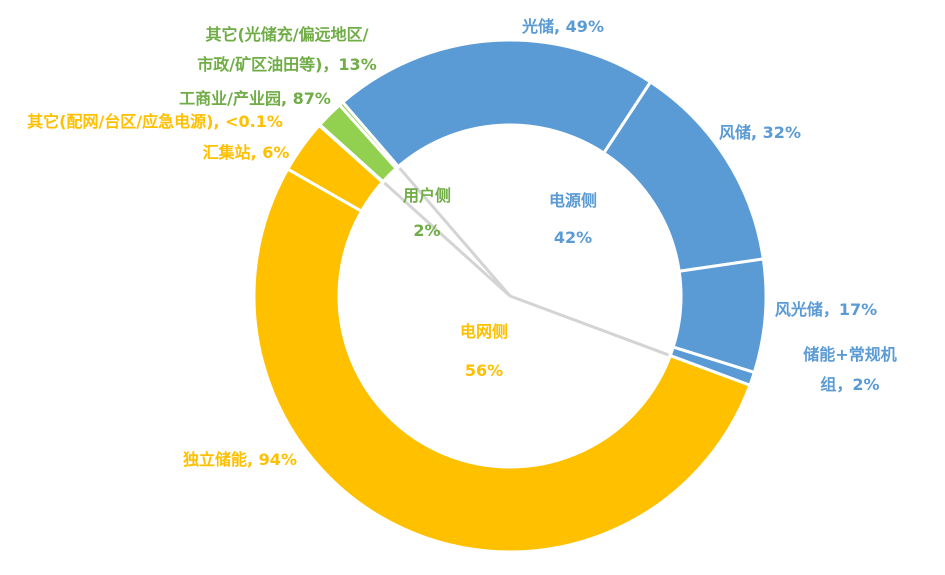  Describe the element at coordinates (573, 237) in the screenshot. I see `inner-value-label: 42%` at that location.